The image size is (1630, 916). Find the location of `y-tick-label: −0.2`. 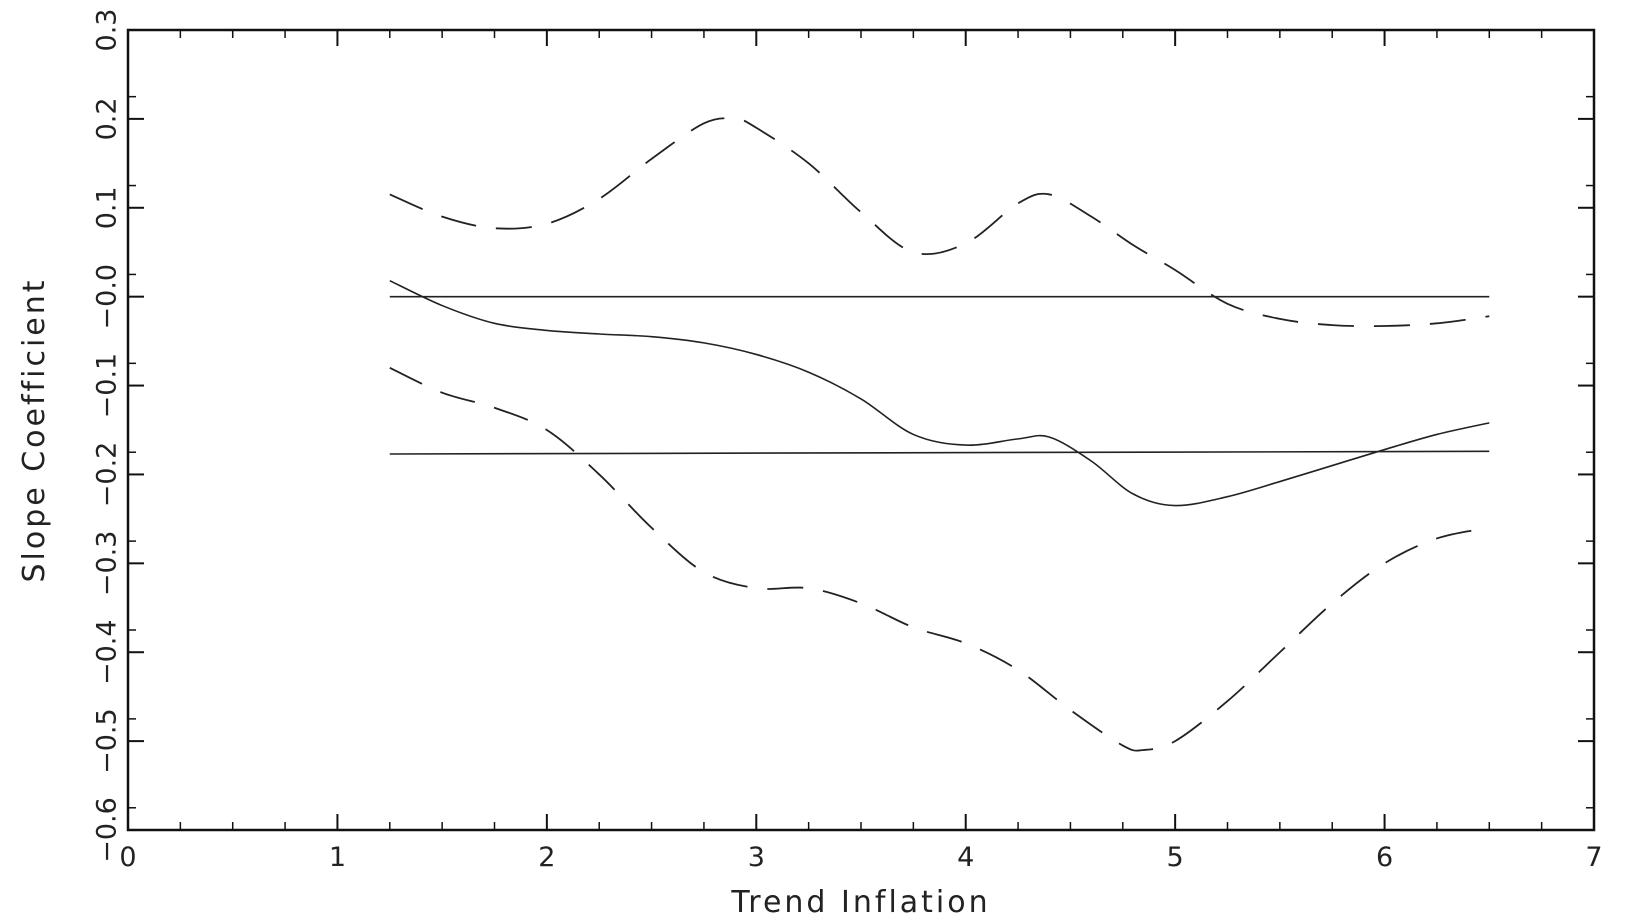

y-tick-label: −0.2 is located at coordinates (107, 475).